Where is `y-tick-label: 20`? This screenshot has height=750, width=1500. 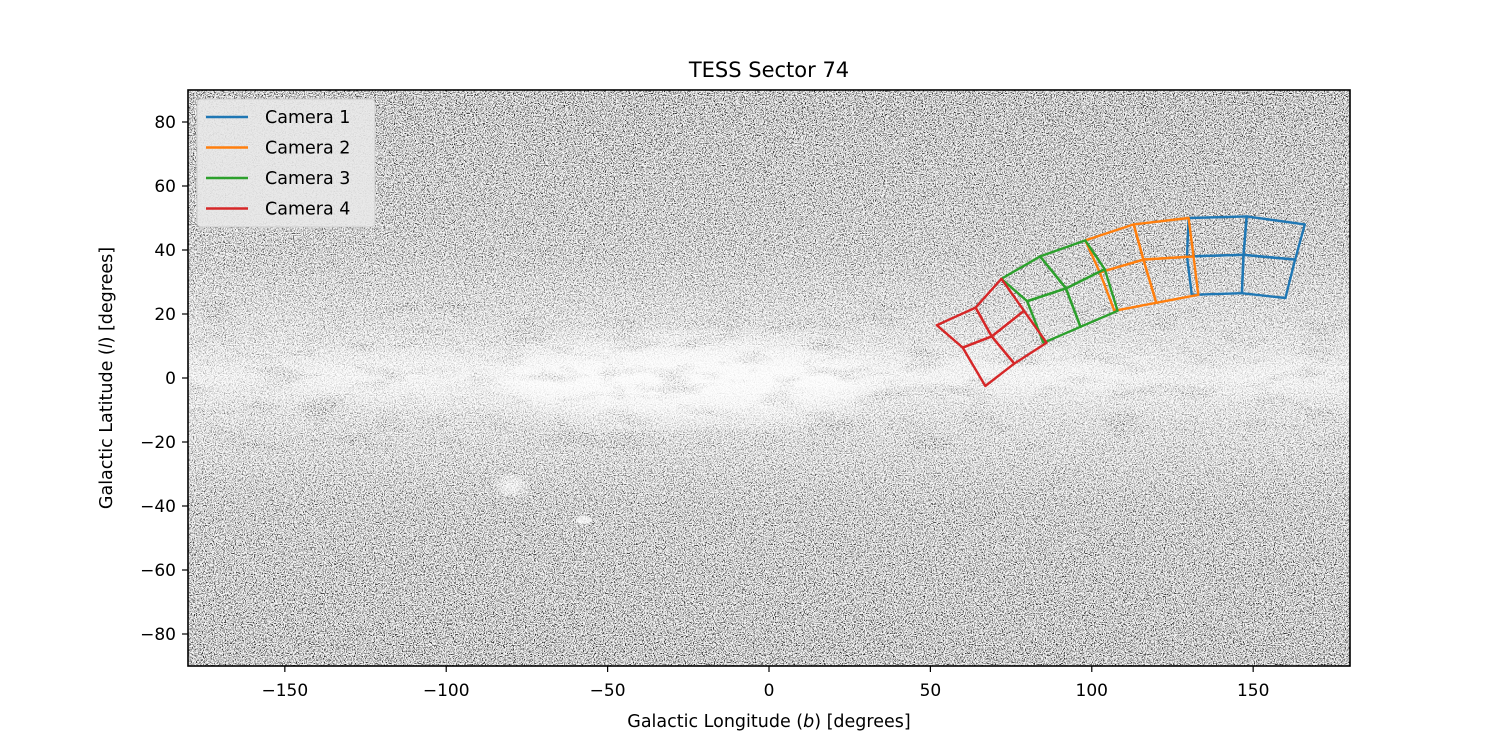 y-tick-label: 20 is located at coordinates (165, 315).